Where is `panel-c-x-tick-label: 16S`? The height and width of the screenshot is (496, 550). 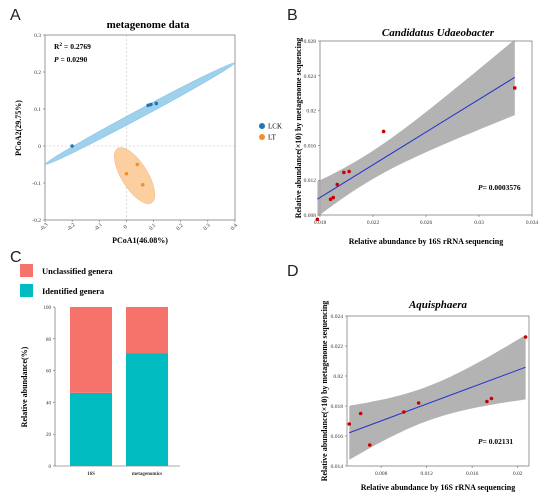 panel-c-x-tick-label: 16S is located at coordinates (91, 474).